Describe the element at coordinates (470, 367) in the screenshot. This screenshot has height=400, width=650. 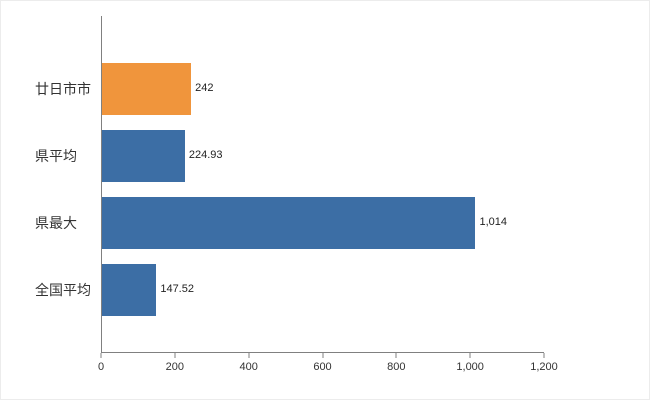
I see `x-tick-label: 1,000` at that location.